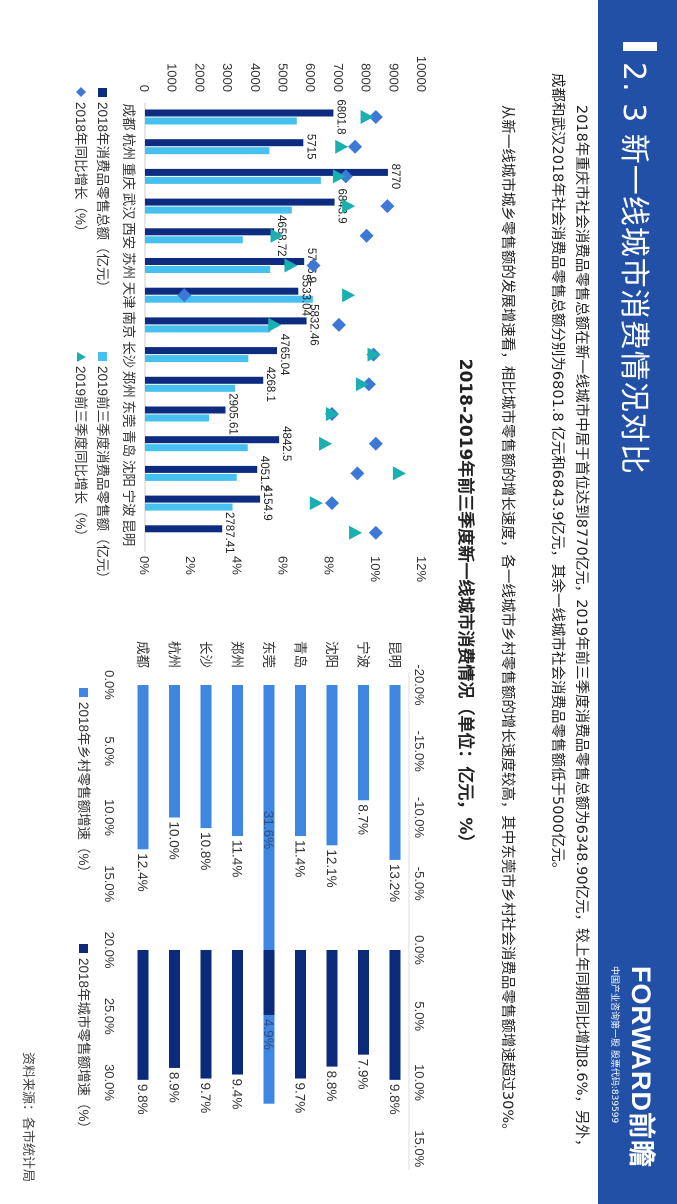 The width and height of the screenshot is (677, 1204). I want to click on city-data-label: 8.8%, so click(331, 1086).